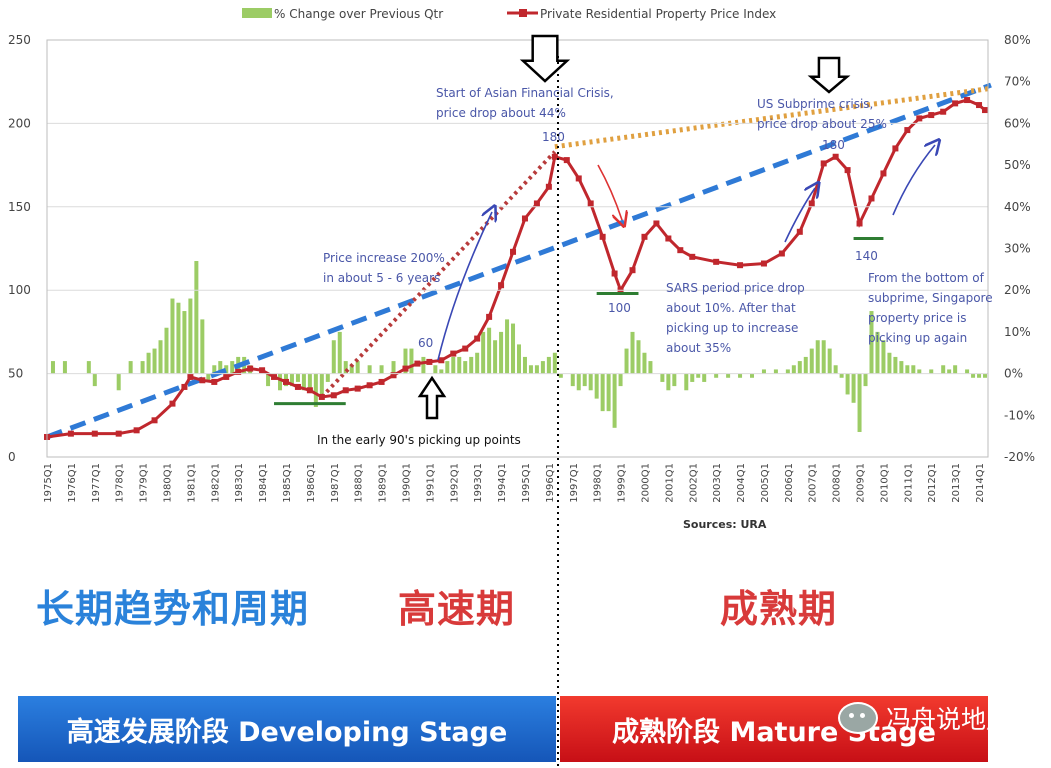 The width and height of the screenshot is (1051, 768). Describe the element at coordinates (502, 483) in the screenshot. I see `x-tick-label: 1994Q1` at that location.